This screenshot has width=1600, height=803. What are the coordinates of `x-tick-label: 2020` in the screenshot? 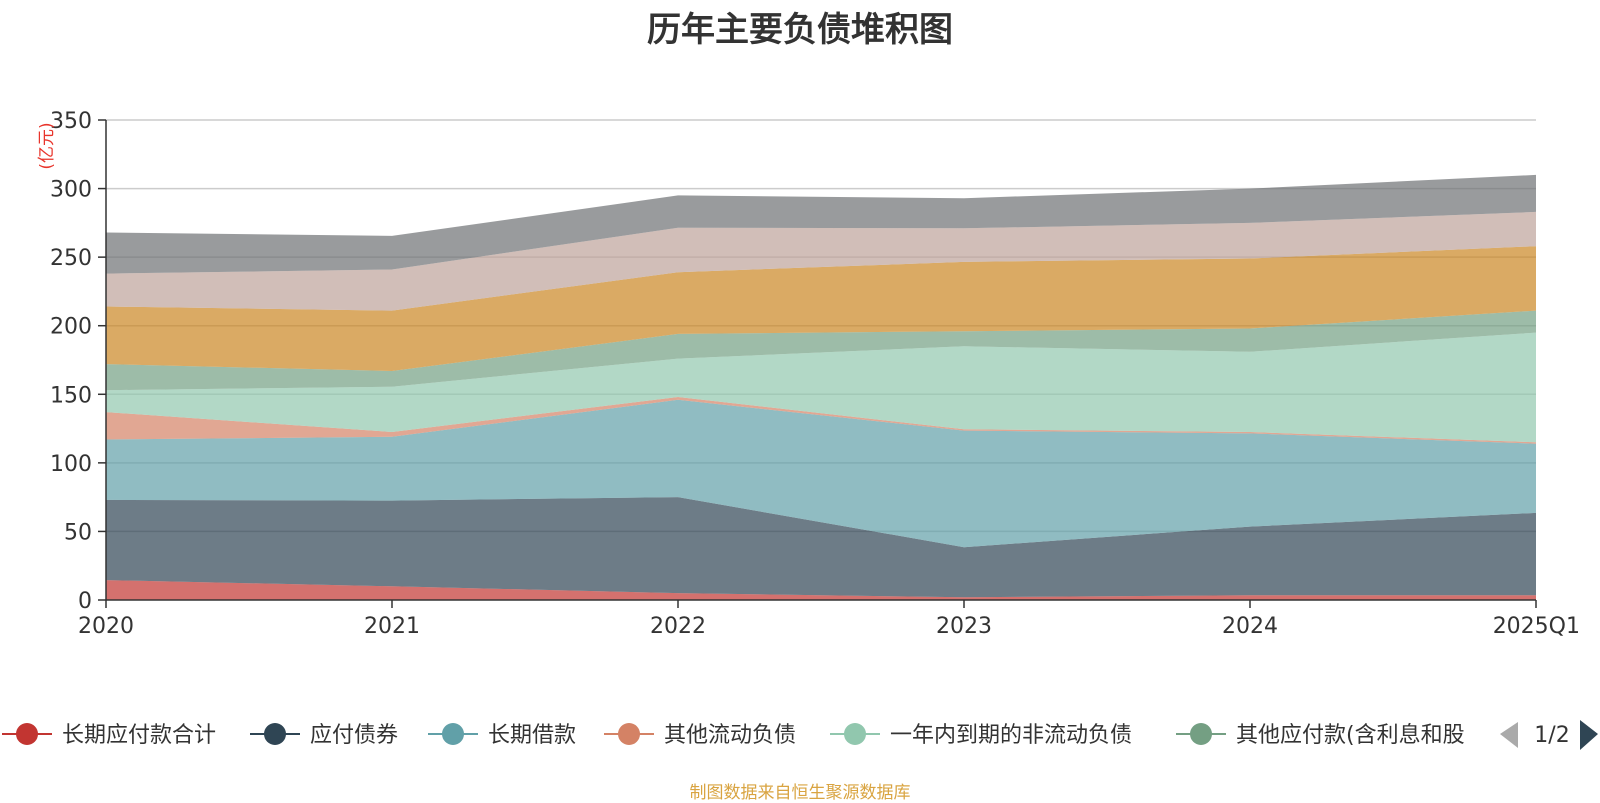 It's located at (106, 626).